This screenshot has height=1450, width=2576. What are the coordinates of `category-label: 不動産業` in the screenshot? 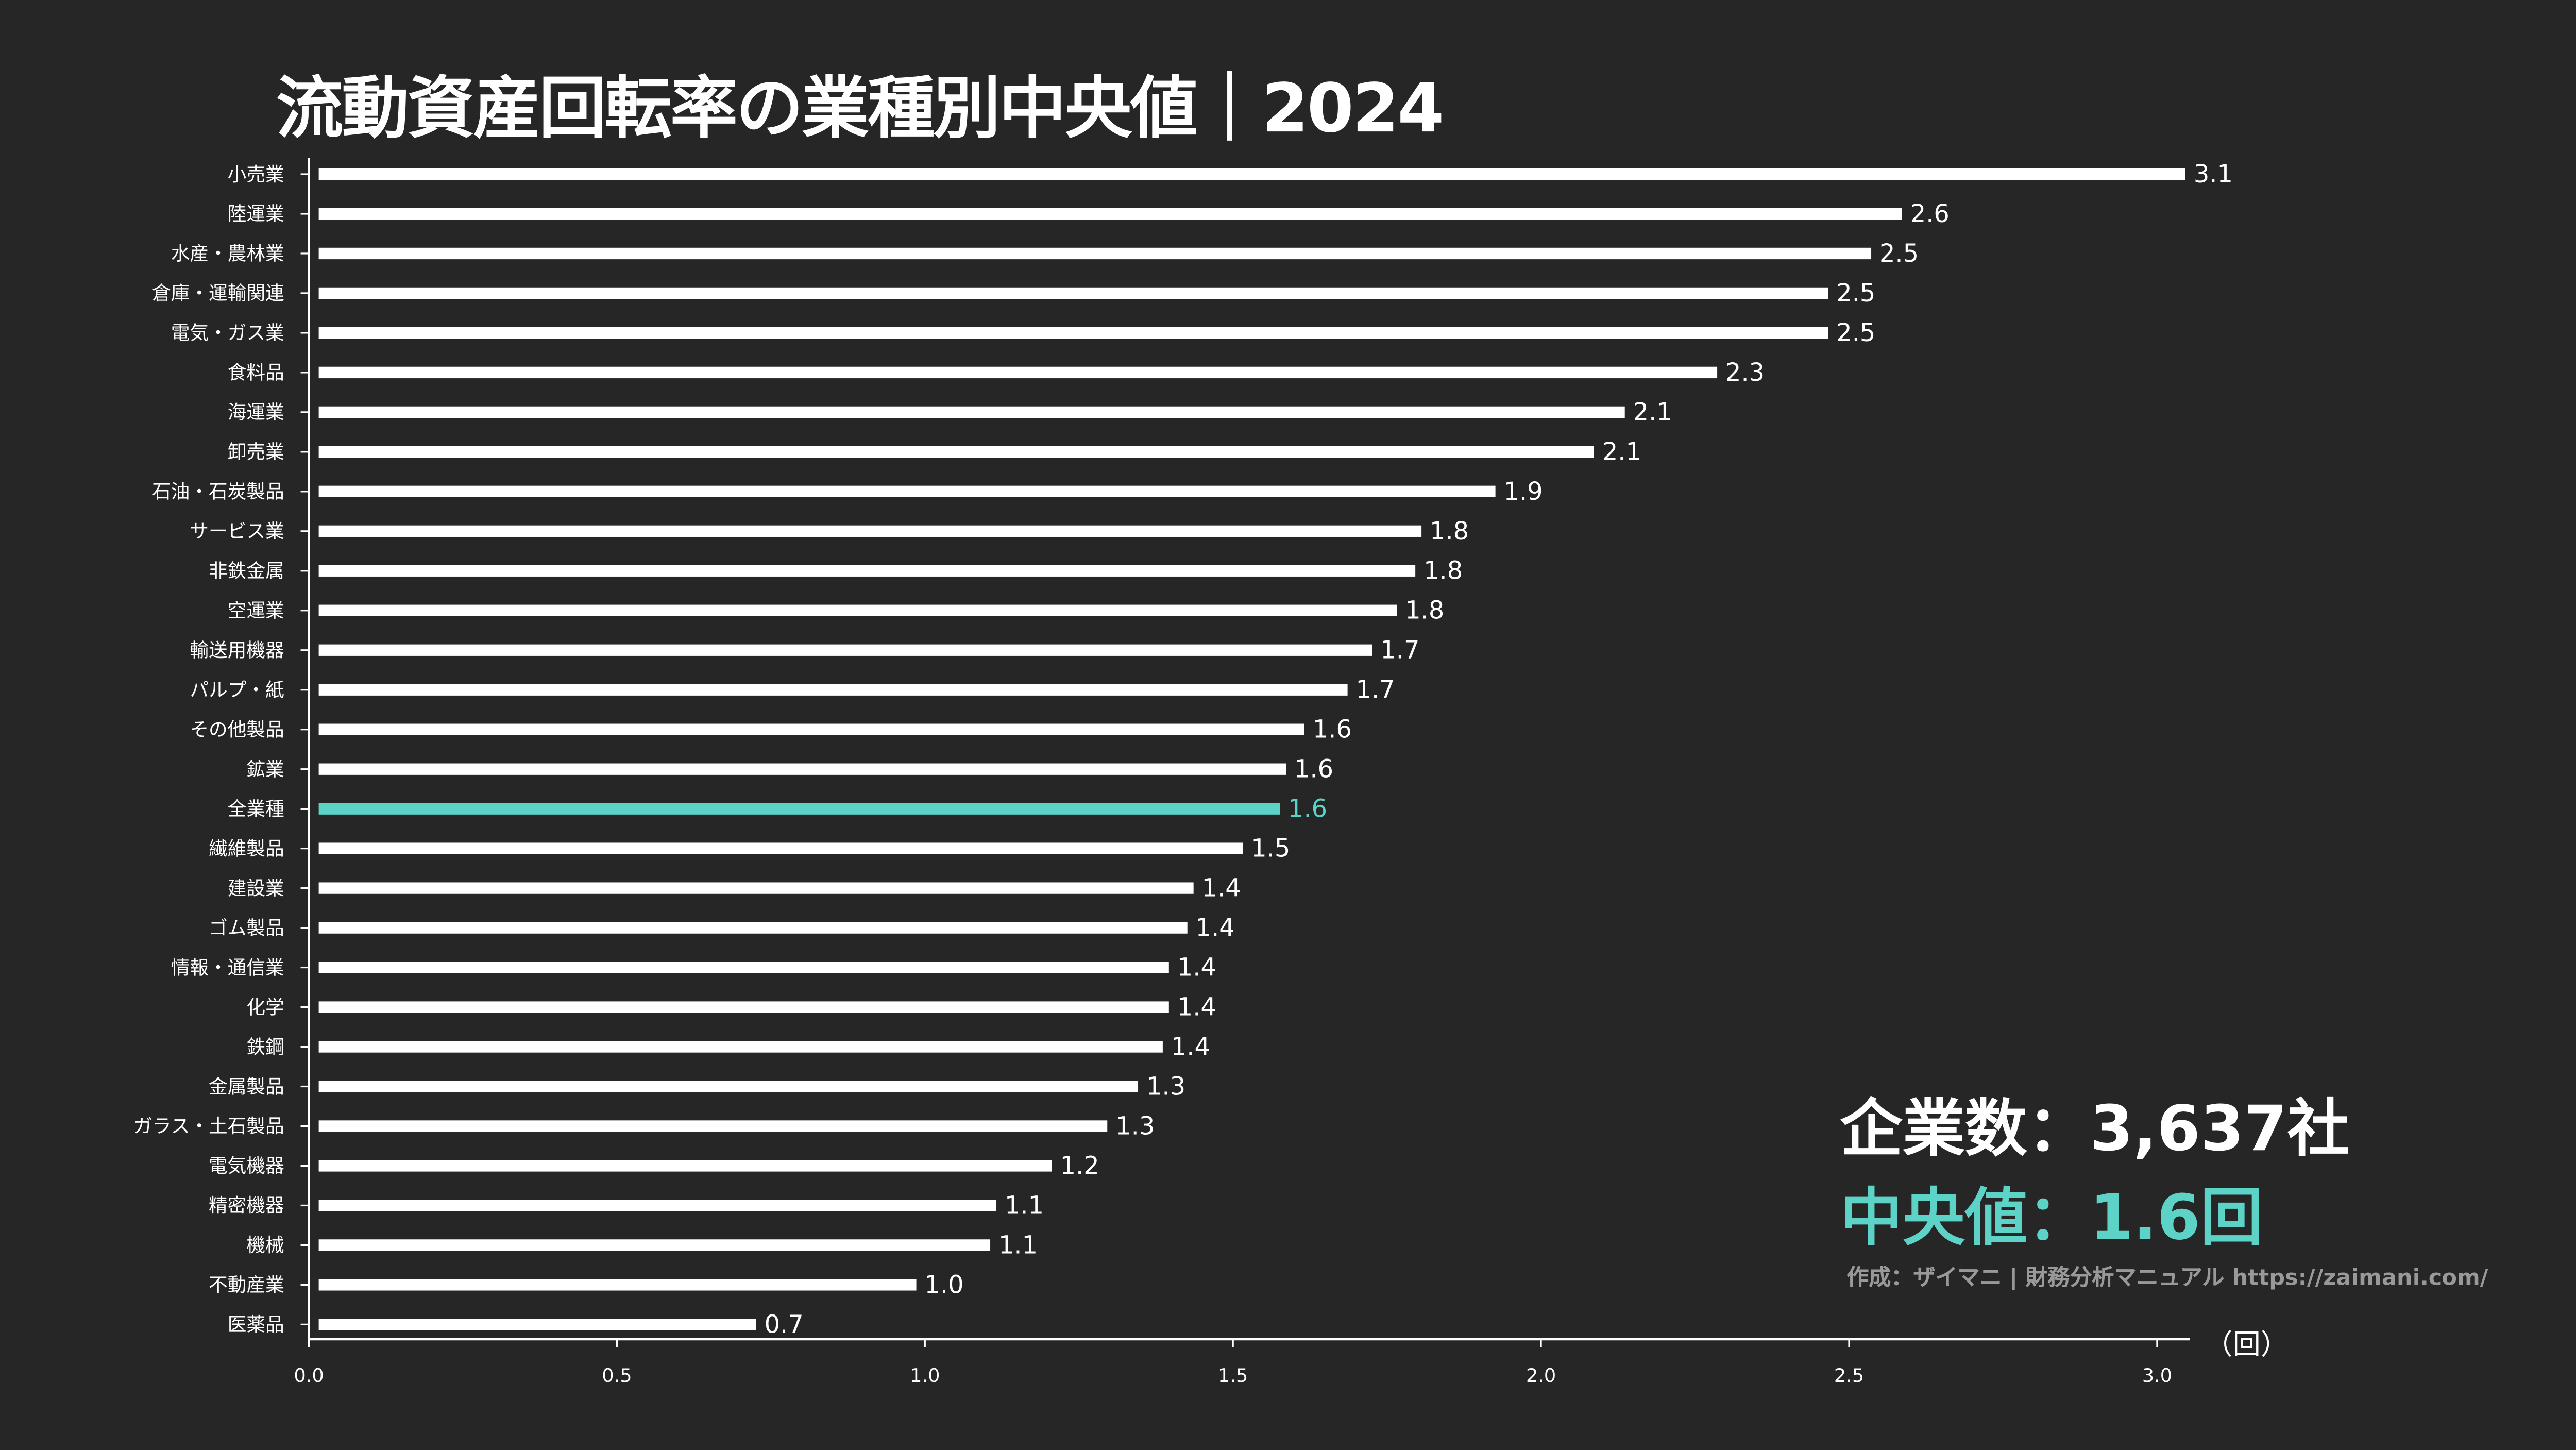 It's located at (246, 1285).